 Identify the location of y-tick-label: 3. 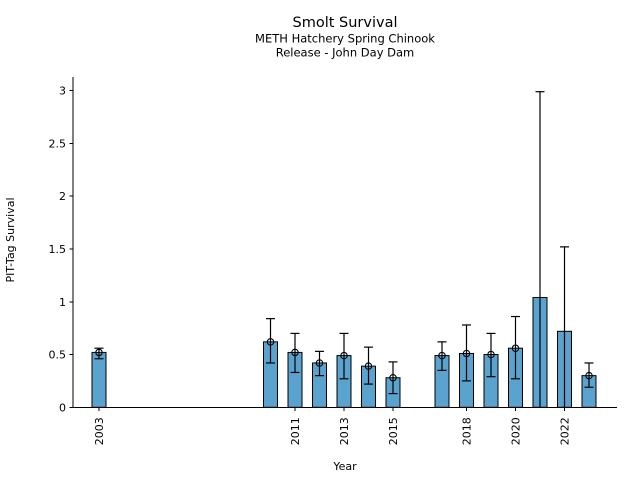
(62, 91).